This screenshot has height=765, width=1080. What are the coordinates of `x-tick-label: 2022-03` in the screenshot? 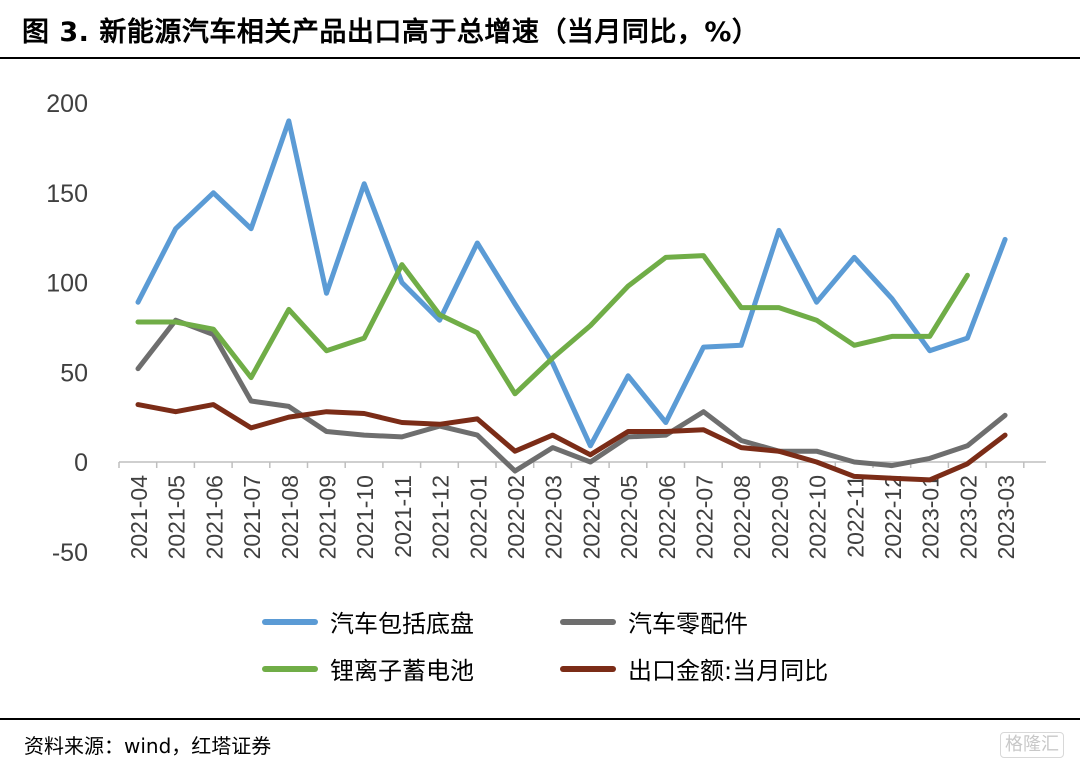 It's located at (554, 517).